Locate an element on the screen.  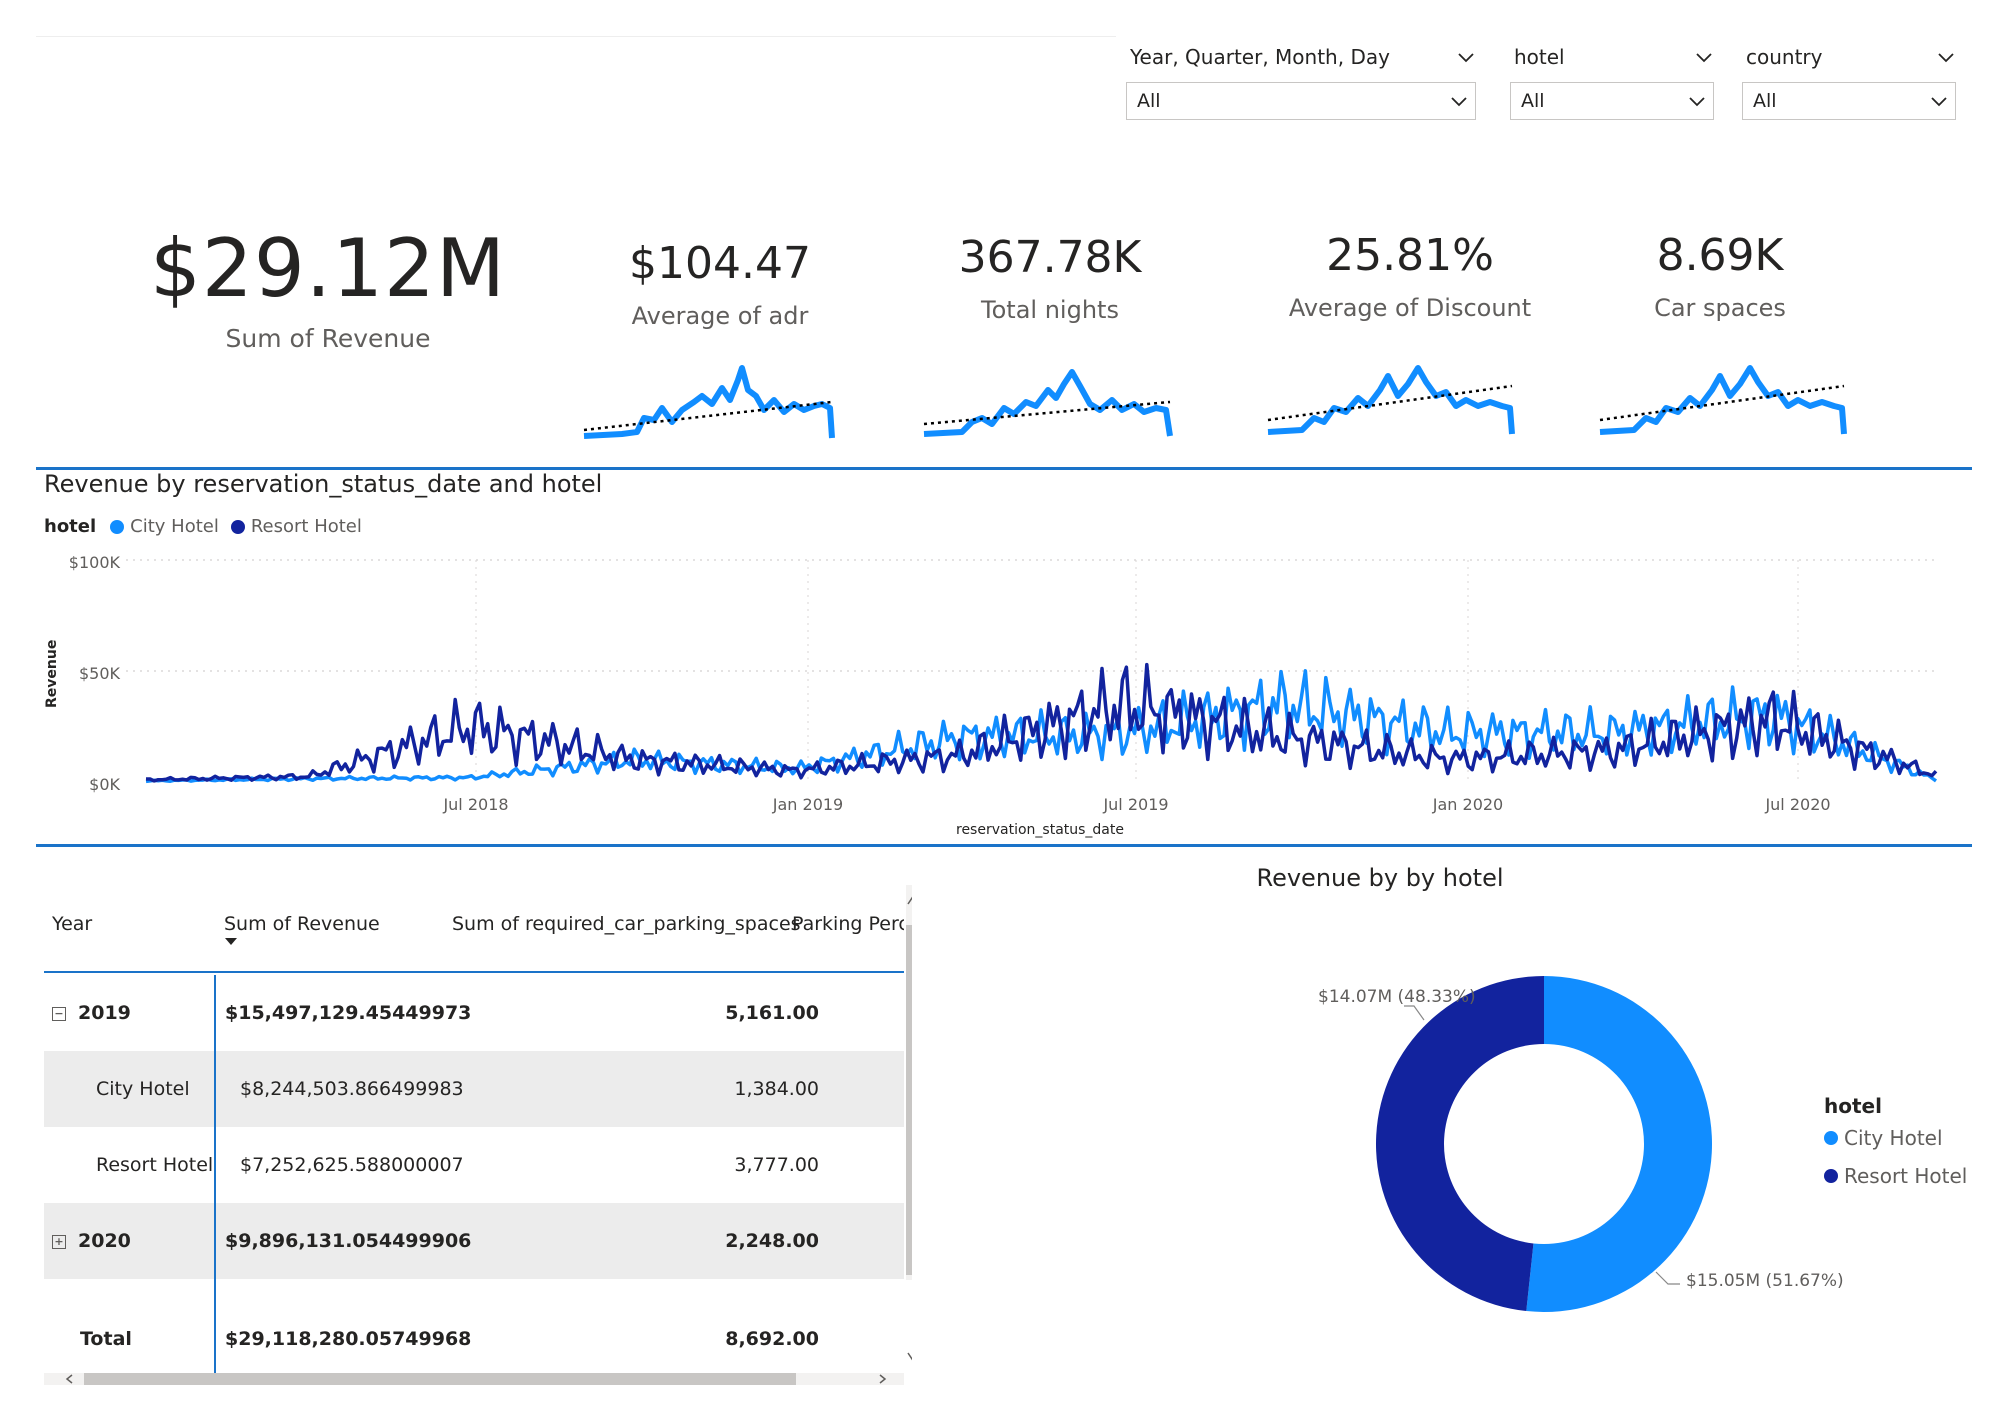
scroll-left-icon is located at coordinates (70, 1379).